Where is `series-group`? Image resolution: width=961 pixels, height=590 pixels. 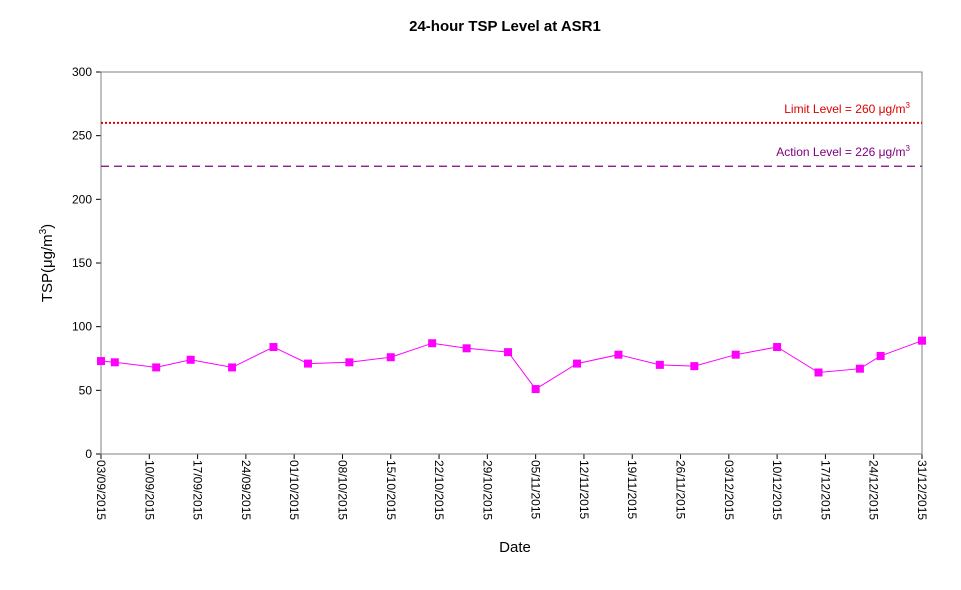
series-group is located at coordinates (511, 365).